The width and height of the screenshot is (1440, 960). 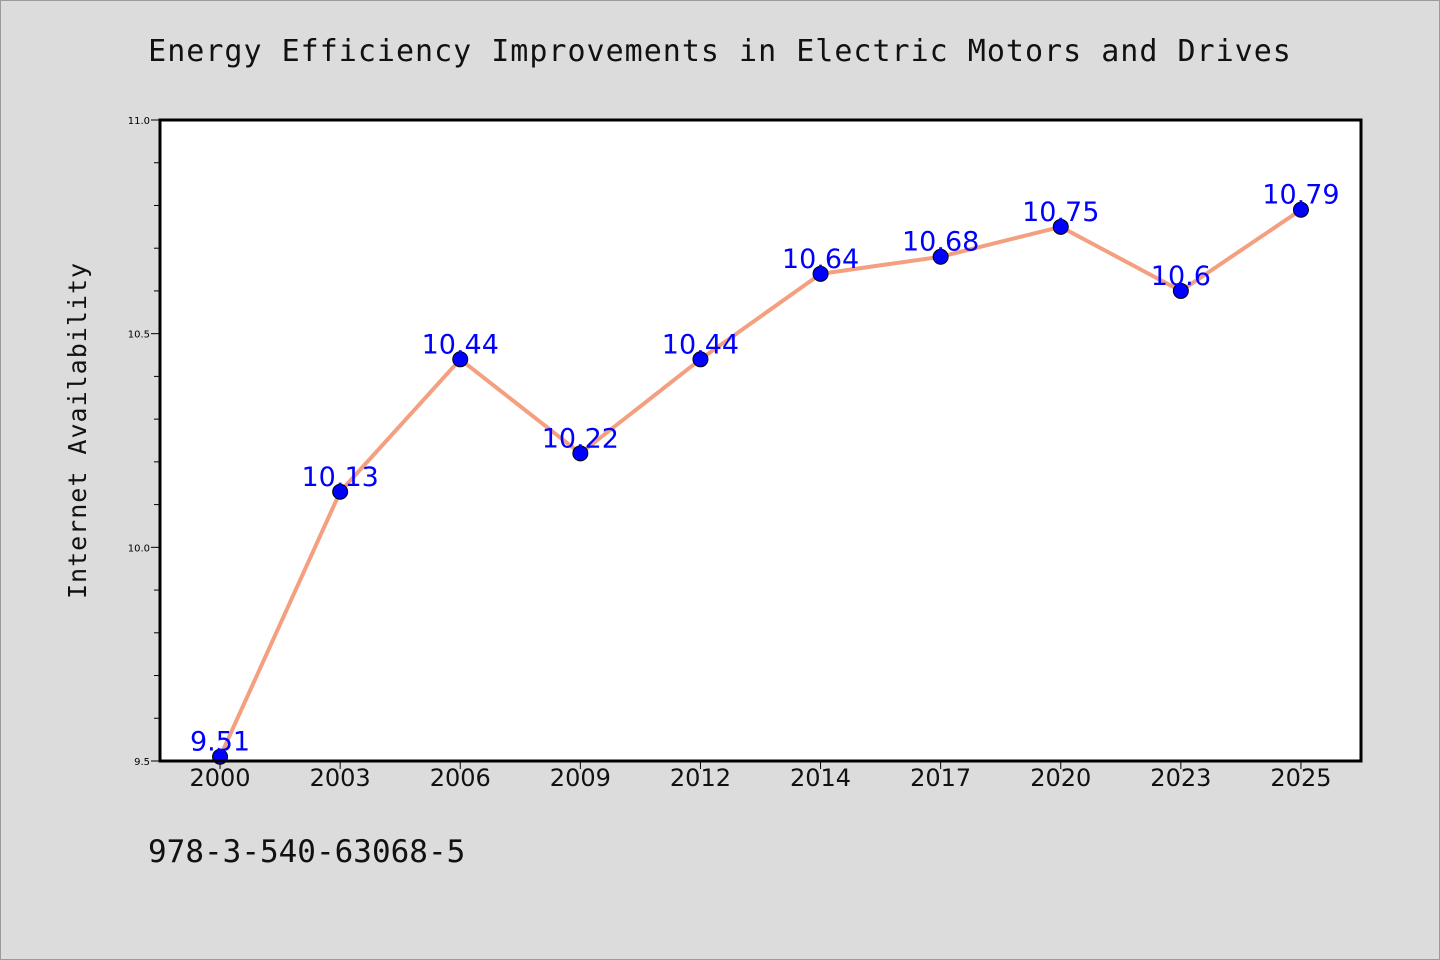 I want to click on data-point-label: 10.13, so click(x=340, y=477).